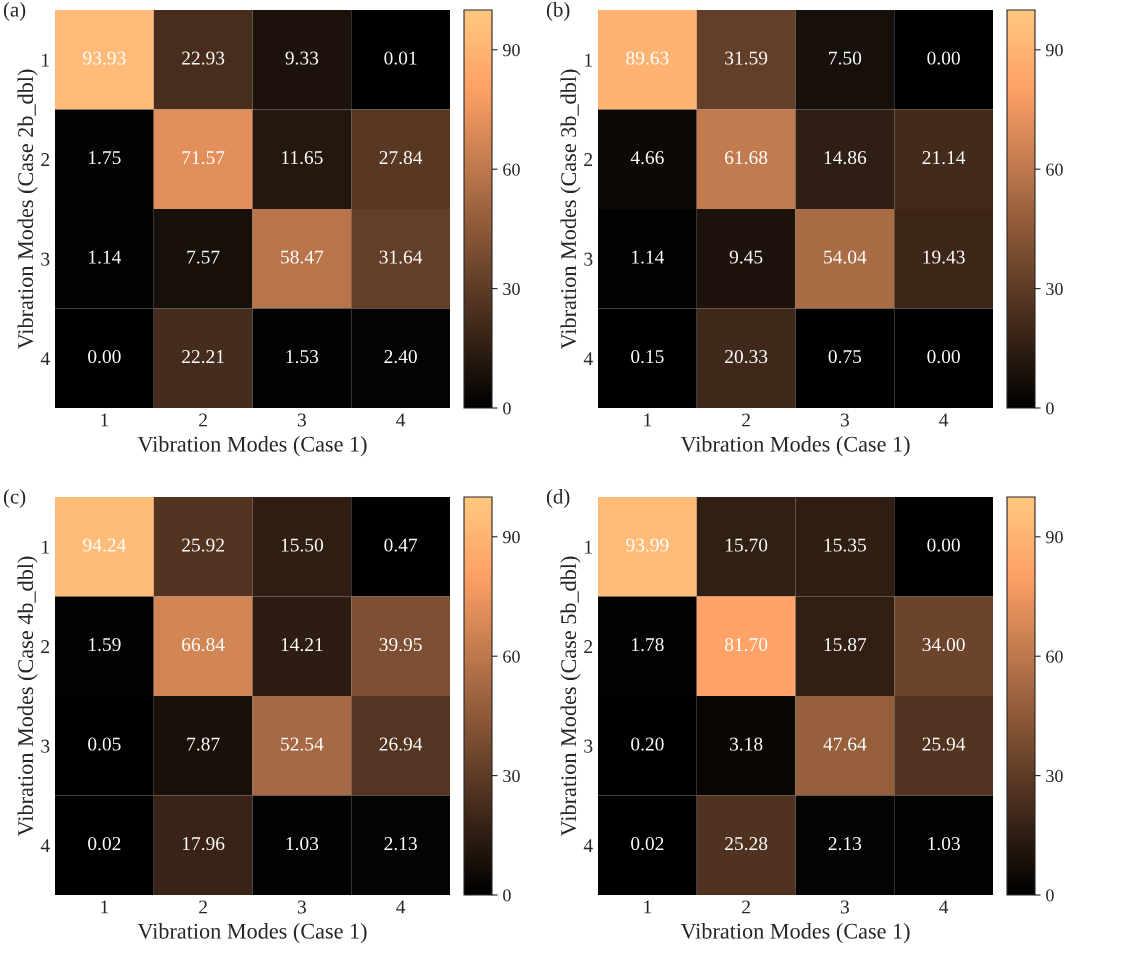 This screenshot has height=956, width=1132. I want to click on data-label: 15.35, so click(845, 545).